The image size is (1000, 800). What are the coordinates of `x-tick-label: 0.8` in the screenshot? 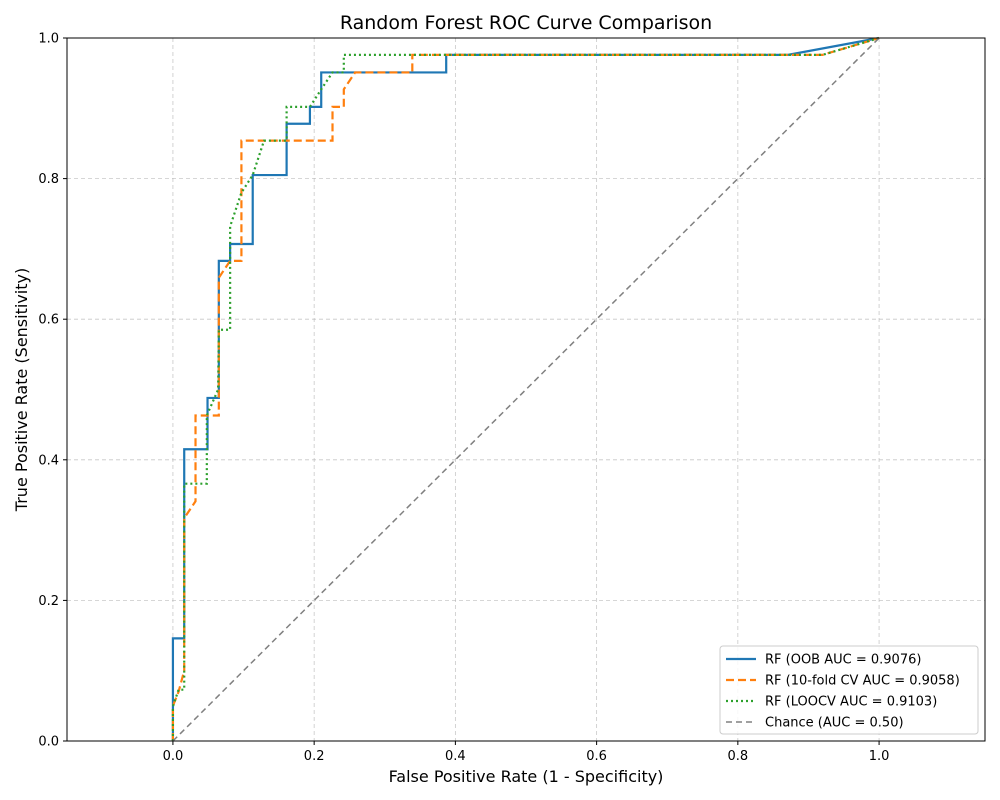 It's located at (738, 756).